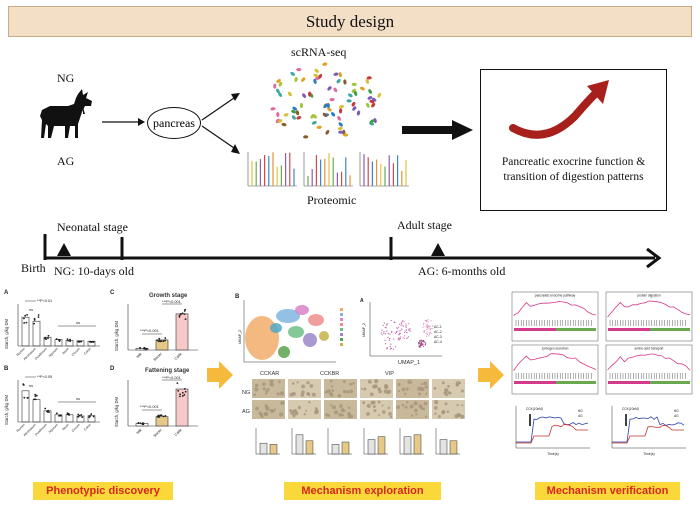 Image resolution: width=700 pixels, height=505 pixels. I want to click on ns-label: ns, so click(31, 310).